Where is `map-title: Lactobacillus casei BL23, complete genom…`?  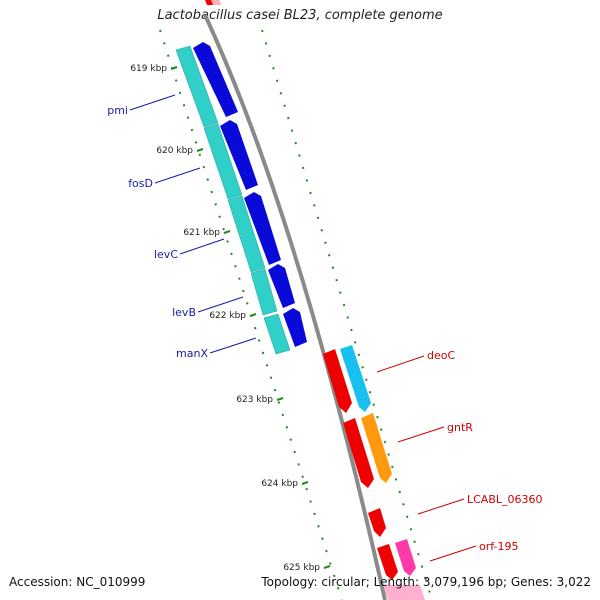
map-title: Lactobacillus casei BL23, complete genom… is located at coordinates (300, 15).